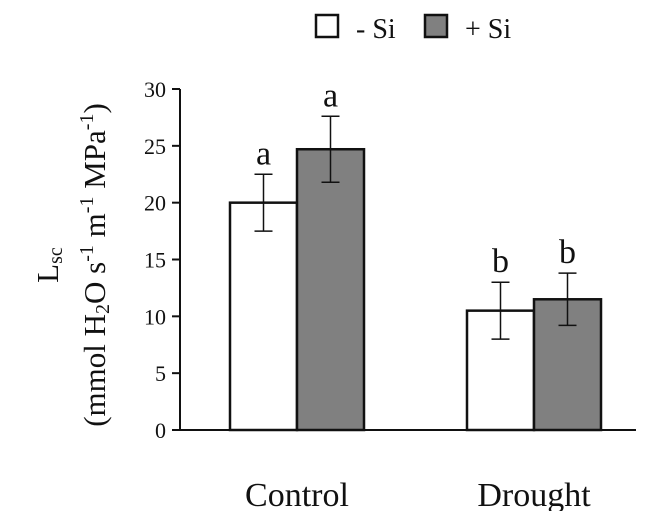 The width and height of the screenshot is (653, 516). Describe the element at coordinates (567, 252) in the screenshot. I see `significance-label-drought-series-1: b` at that location.